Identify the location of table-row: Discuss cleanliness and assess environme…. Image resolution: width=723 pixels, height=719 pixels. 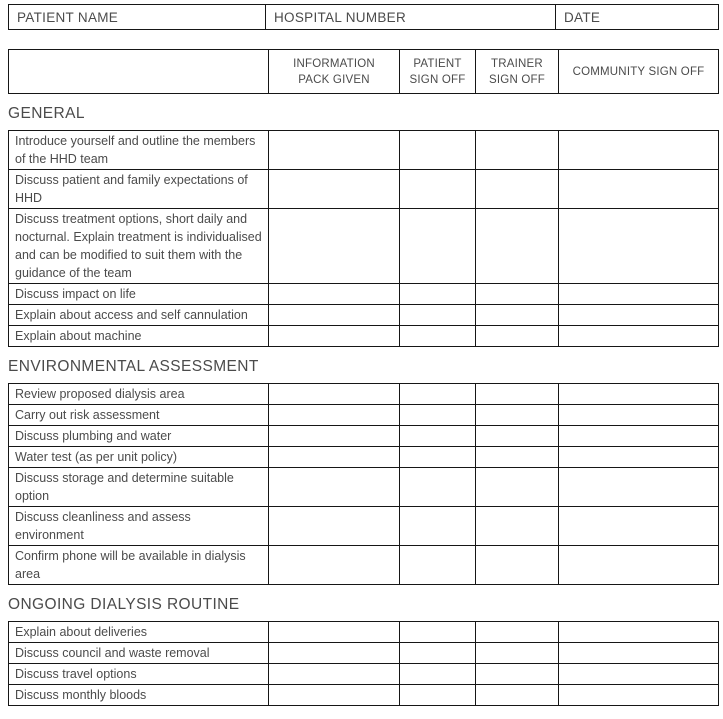
(363, 526).